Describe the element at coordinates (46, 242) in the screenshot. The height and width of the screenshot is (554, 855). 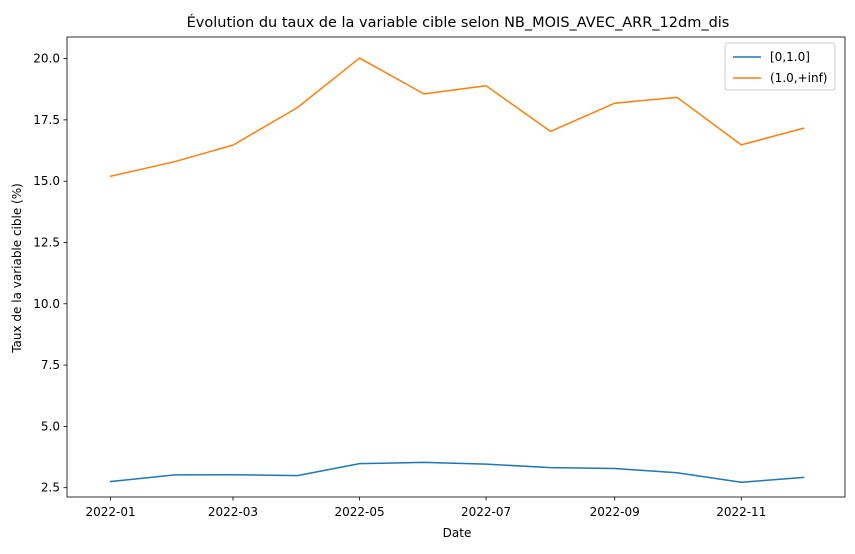
I see `y-tick-label-4: 12.5` at that location.